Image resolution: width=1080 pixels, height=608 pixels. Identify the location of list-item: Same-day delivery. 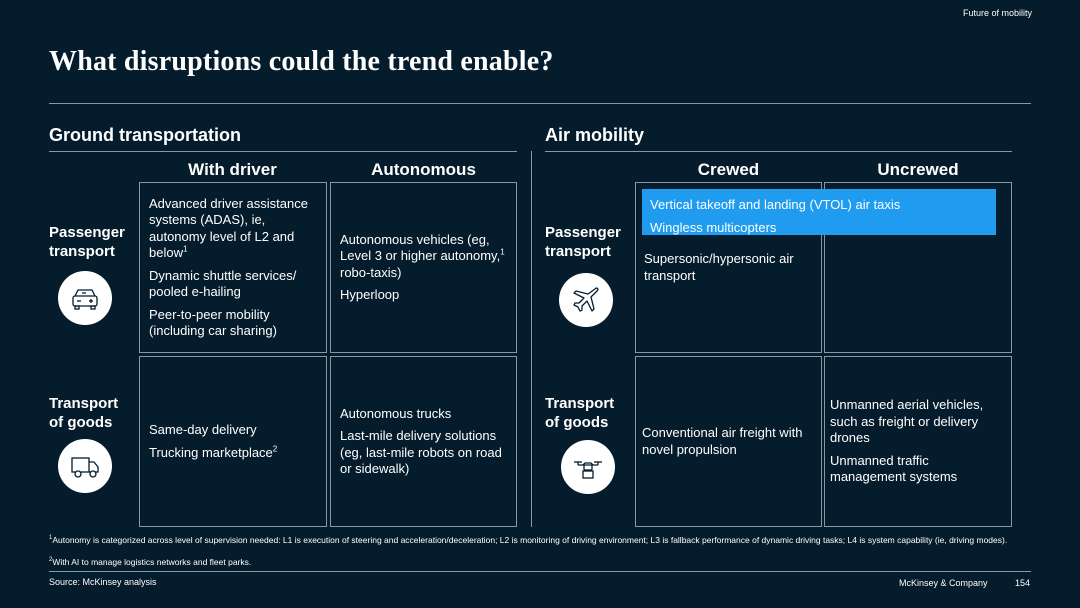
(203, 429).